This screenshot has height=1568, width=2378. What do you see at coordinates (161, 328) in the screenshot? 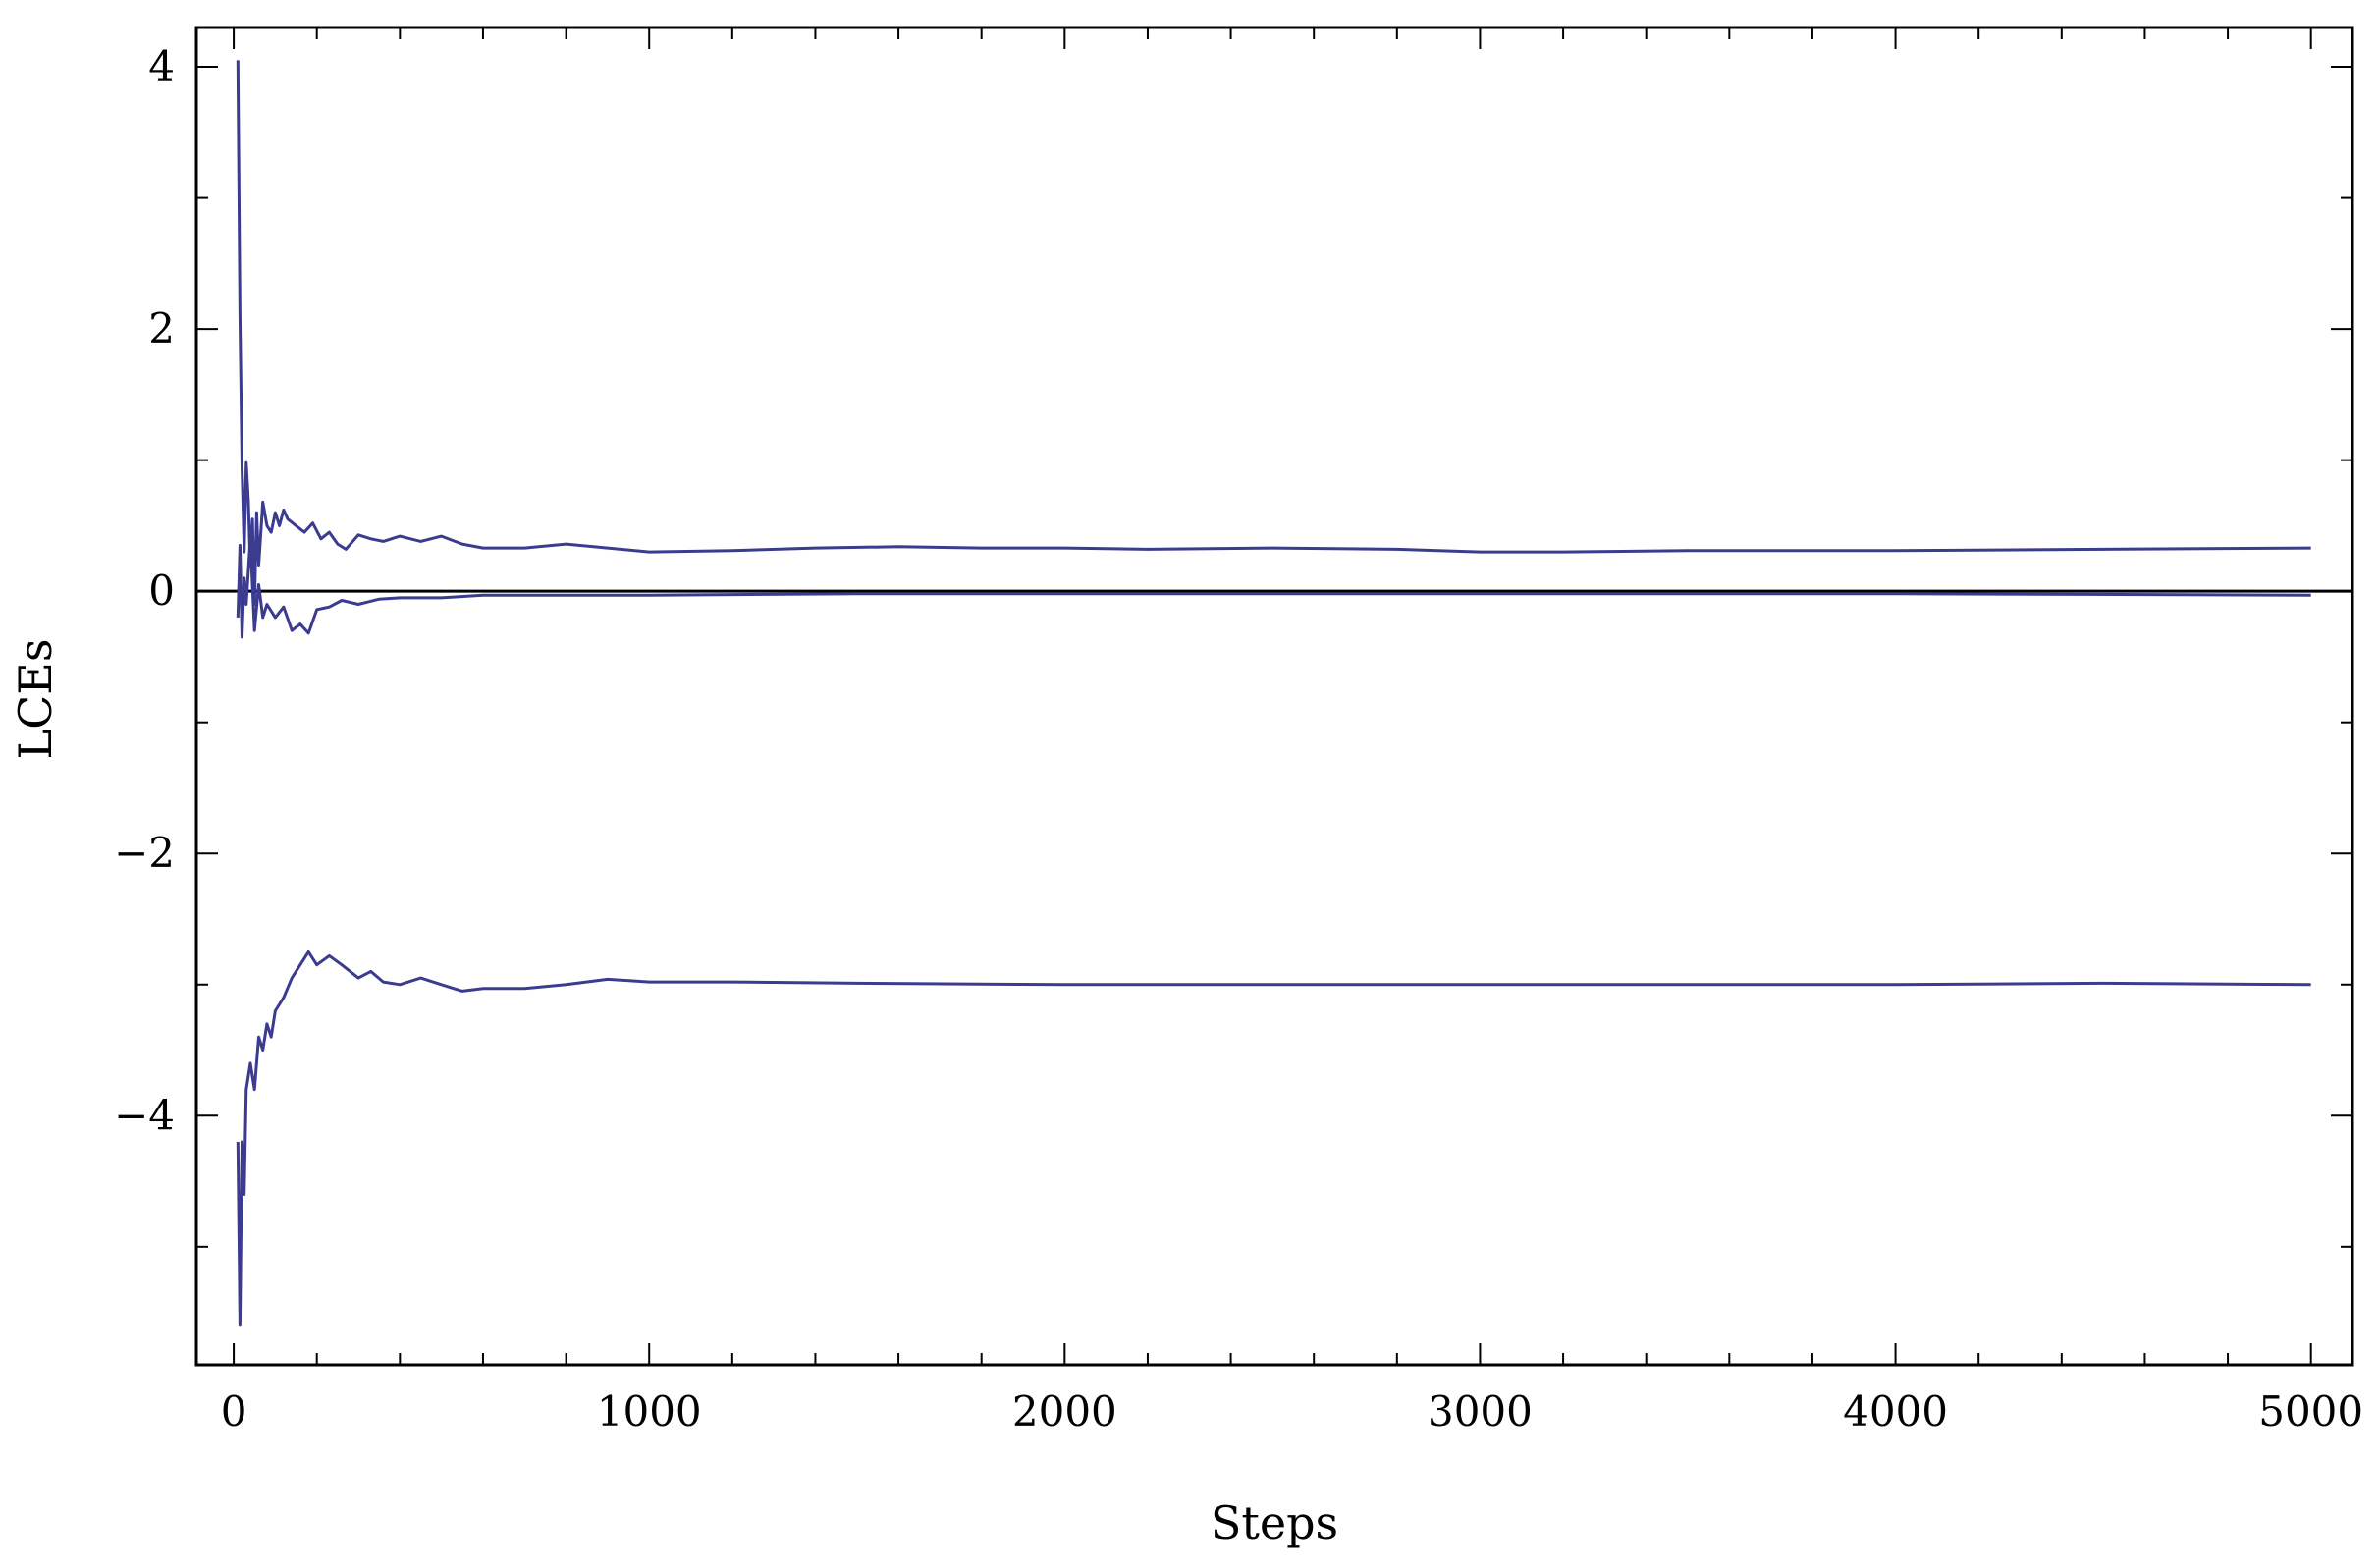
I see `y-tick-label: 2` at bounding box center [161, 328].